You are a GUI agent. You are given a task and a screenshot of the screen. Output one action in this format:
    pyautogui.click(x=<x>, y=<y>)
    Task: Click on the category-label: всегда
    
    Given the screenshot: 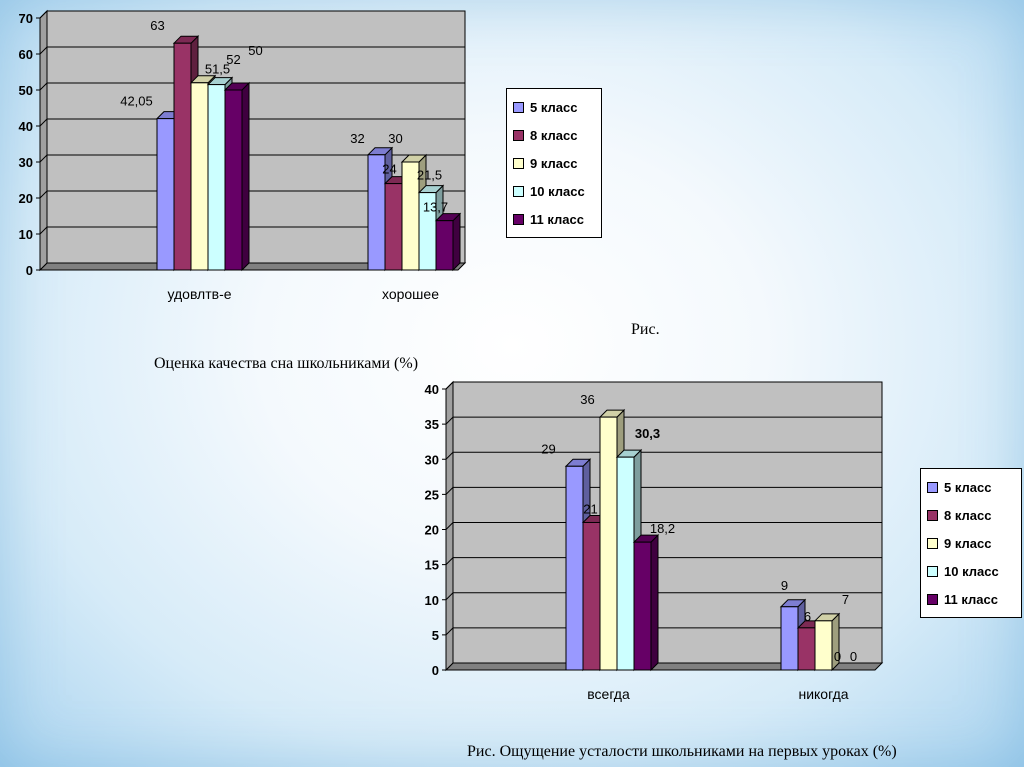 What is the action you would take?
    pyautogui.click(x=608, y=694)
    